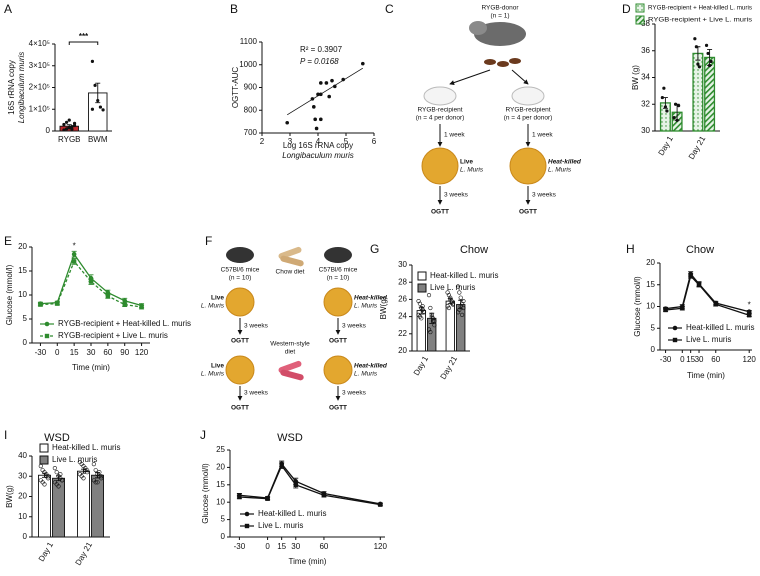 The width and height of the screenshot is (760, 576). I want to click on x-axis-label: Log 16S rRNA copy, so click(318, 145).